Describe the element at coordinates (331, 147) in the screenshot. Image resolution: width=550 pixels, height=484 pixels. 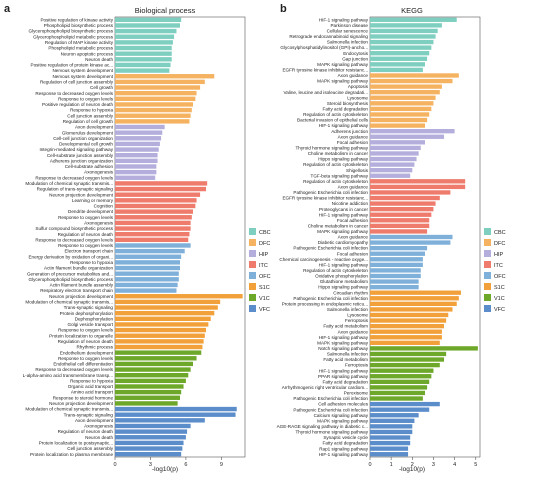
I see `bar-label: Thyroid hormone signaling pathway` at that location.